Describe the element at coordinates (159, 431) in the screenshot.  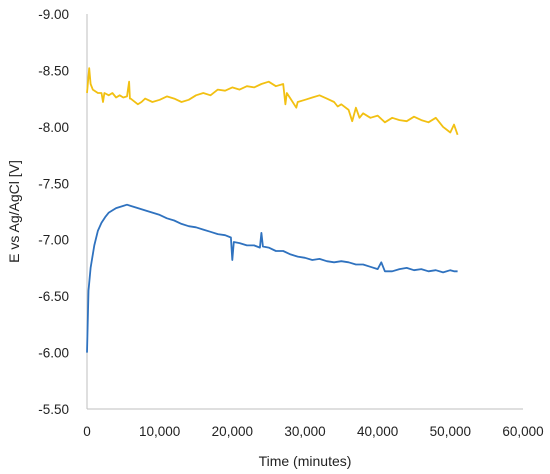
I see `x-tick-label: 10,000` at that location.